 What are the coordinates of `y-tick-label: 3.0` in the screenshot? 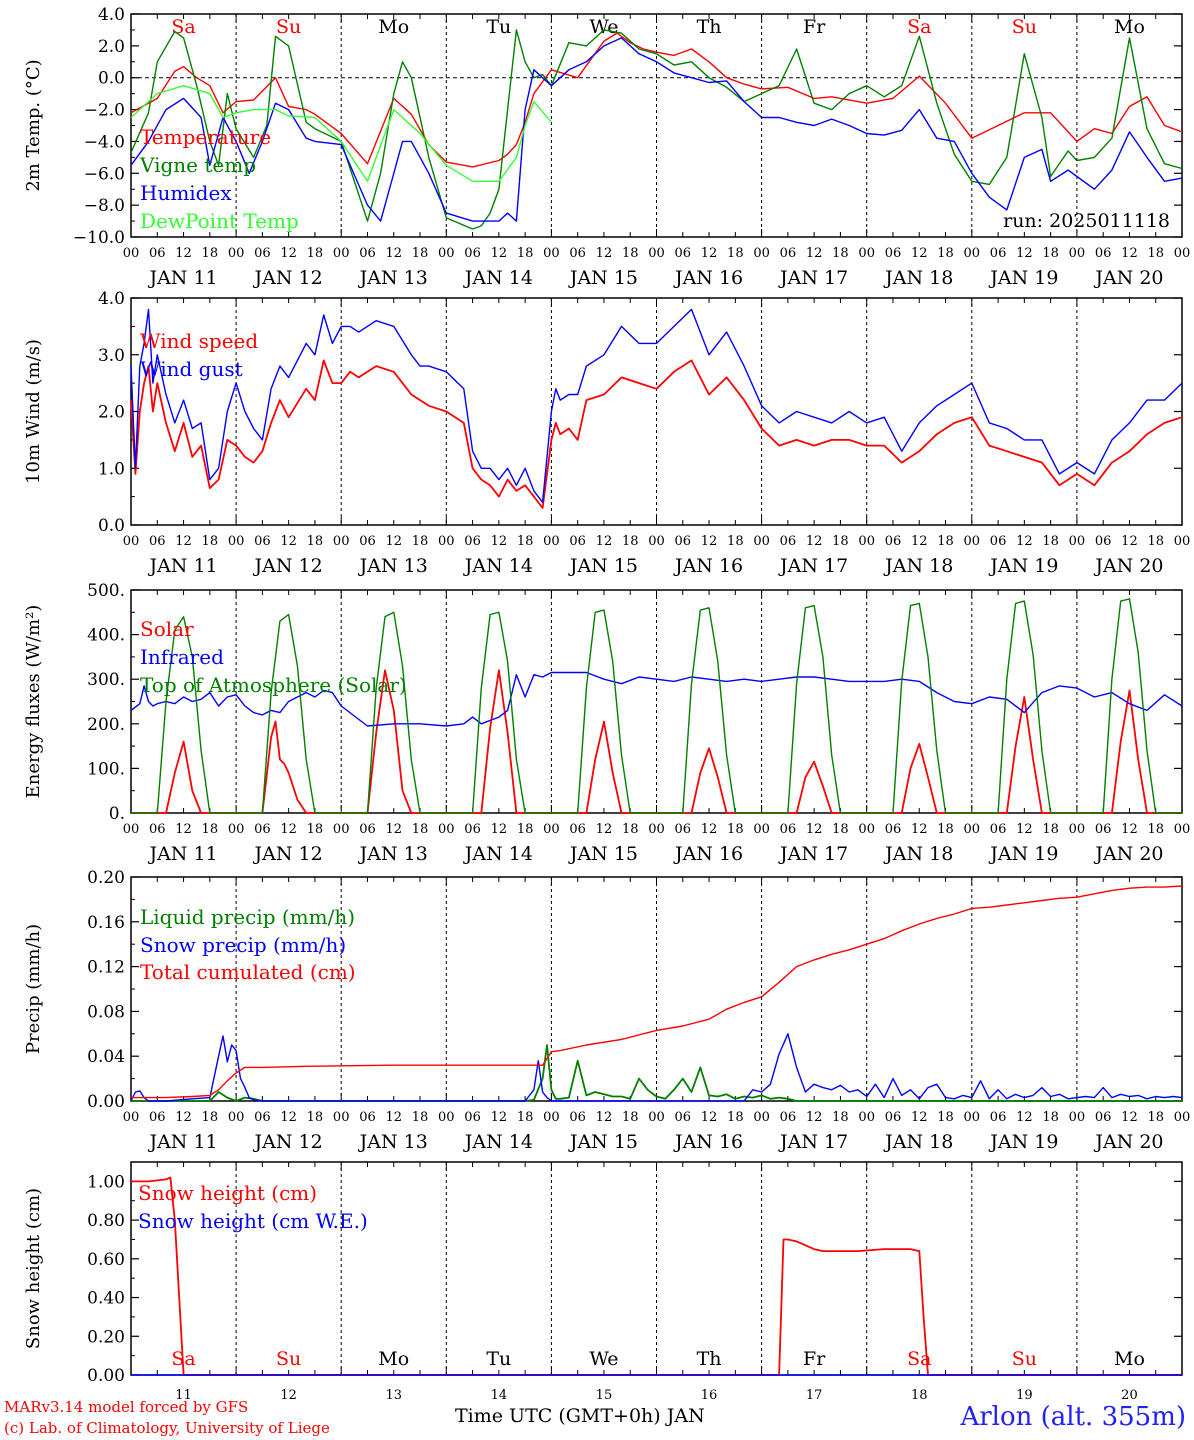 It's located at (111, 356).